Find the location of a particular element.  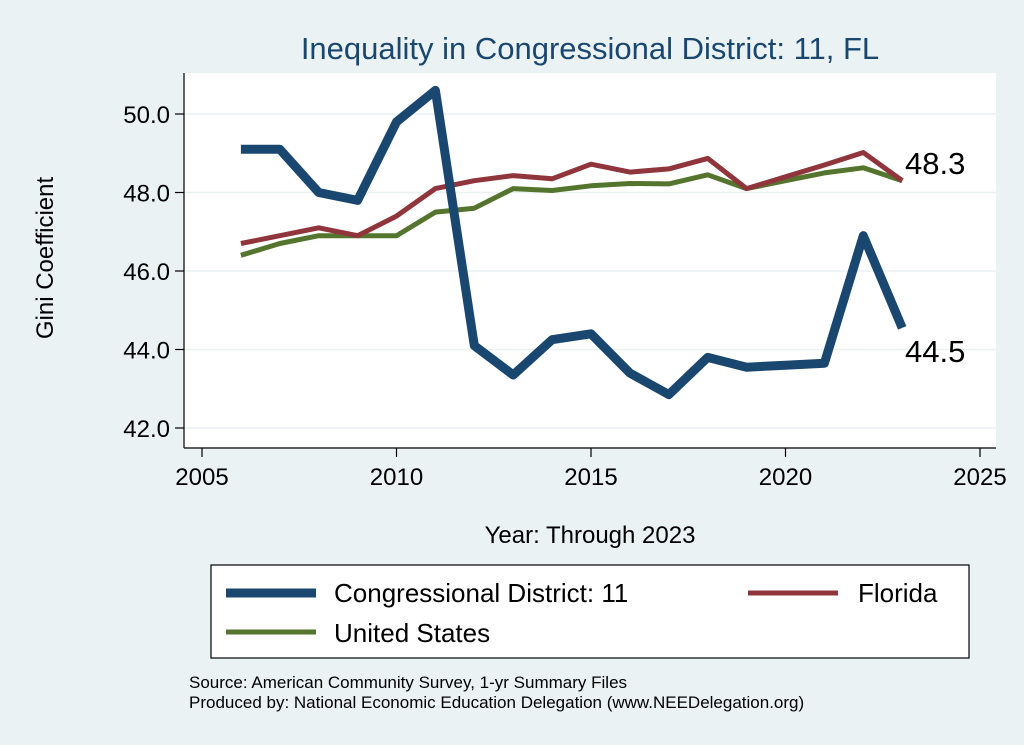

x-tick-label: 2020 is located at coordinates (785, 477).